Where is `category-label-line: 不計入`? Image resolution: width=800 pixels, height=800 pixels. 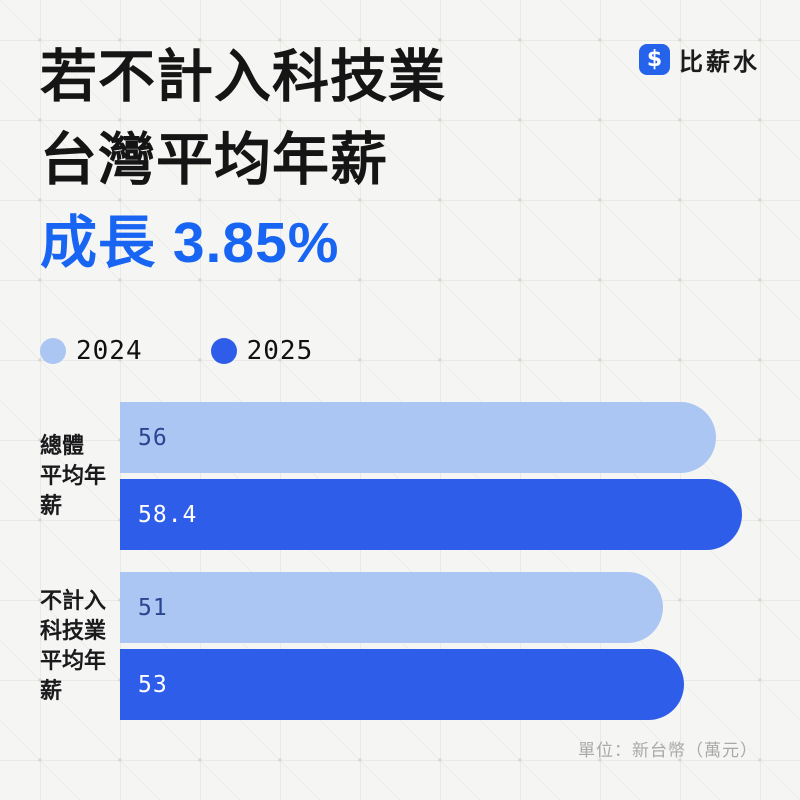
category-label-line: 不計入 is located at coordinates (73, 600).